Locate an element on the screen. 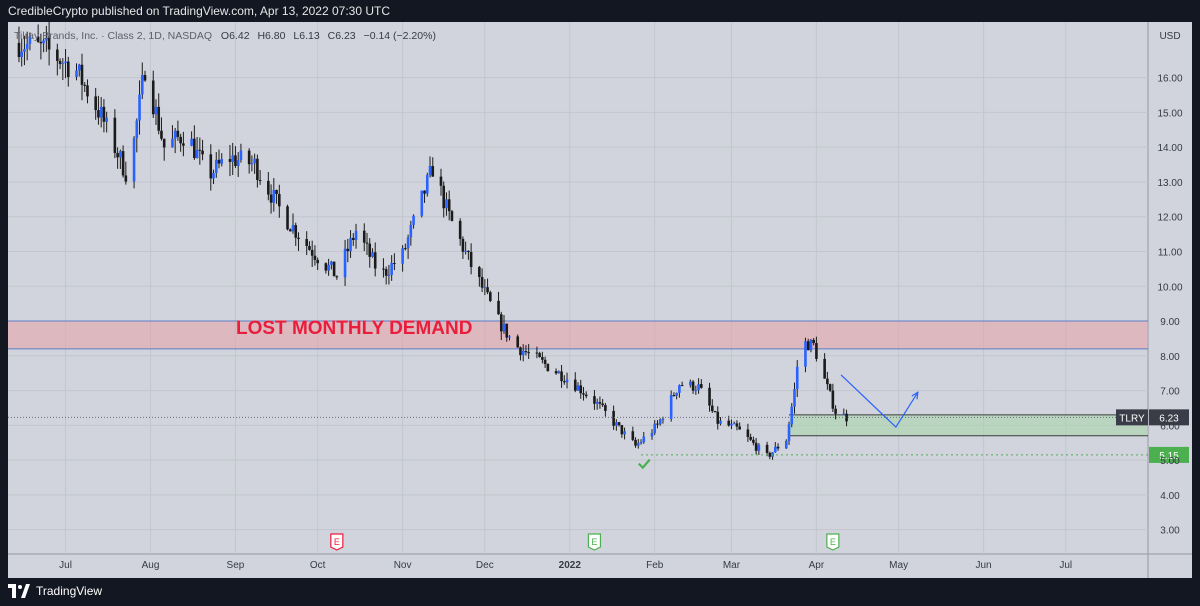  y-tick-label: 3.00 is located at coordinates (1170, 531).